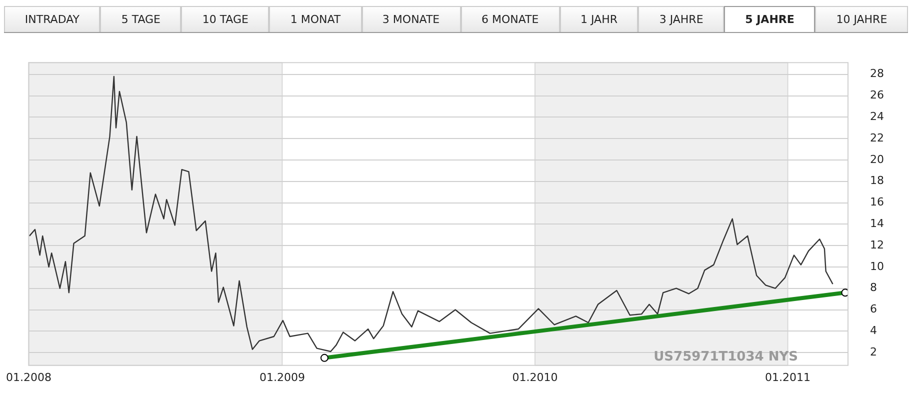  Describe the element at coordinates (877, 266) in the screenshot. I see `y-tick-label: 10` at that location.